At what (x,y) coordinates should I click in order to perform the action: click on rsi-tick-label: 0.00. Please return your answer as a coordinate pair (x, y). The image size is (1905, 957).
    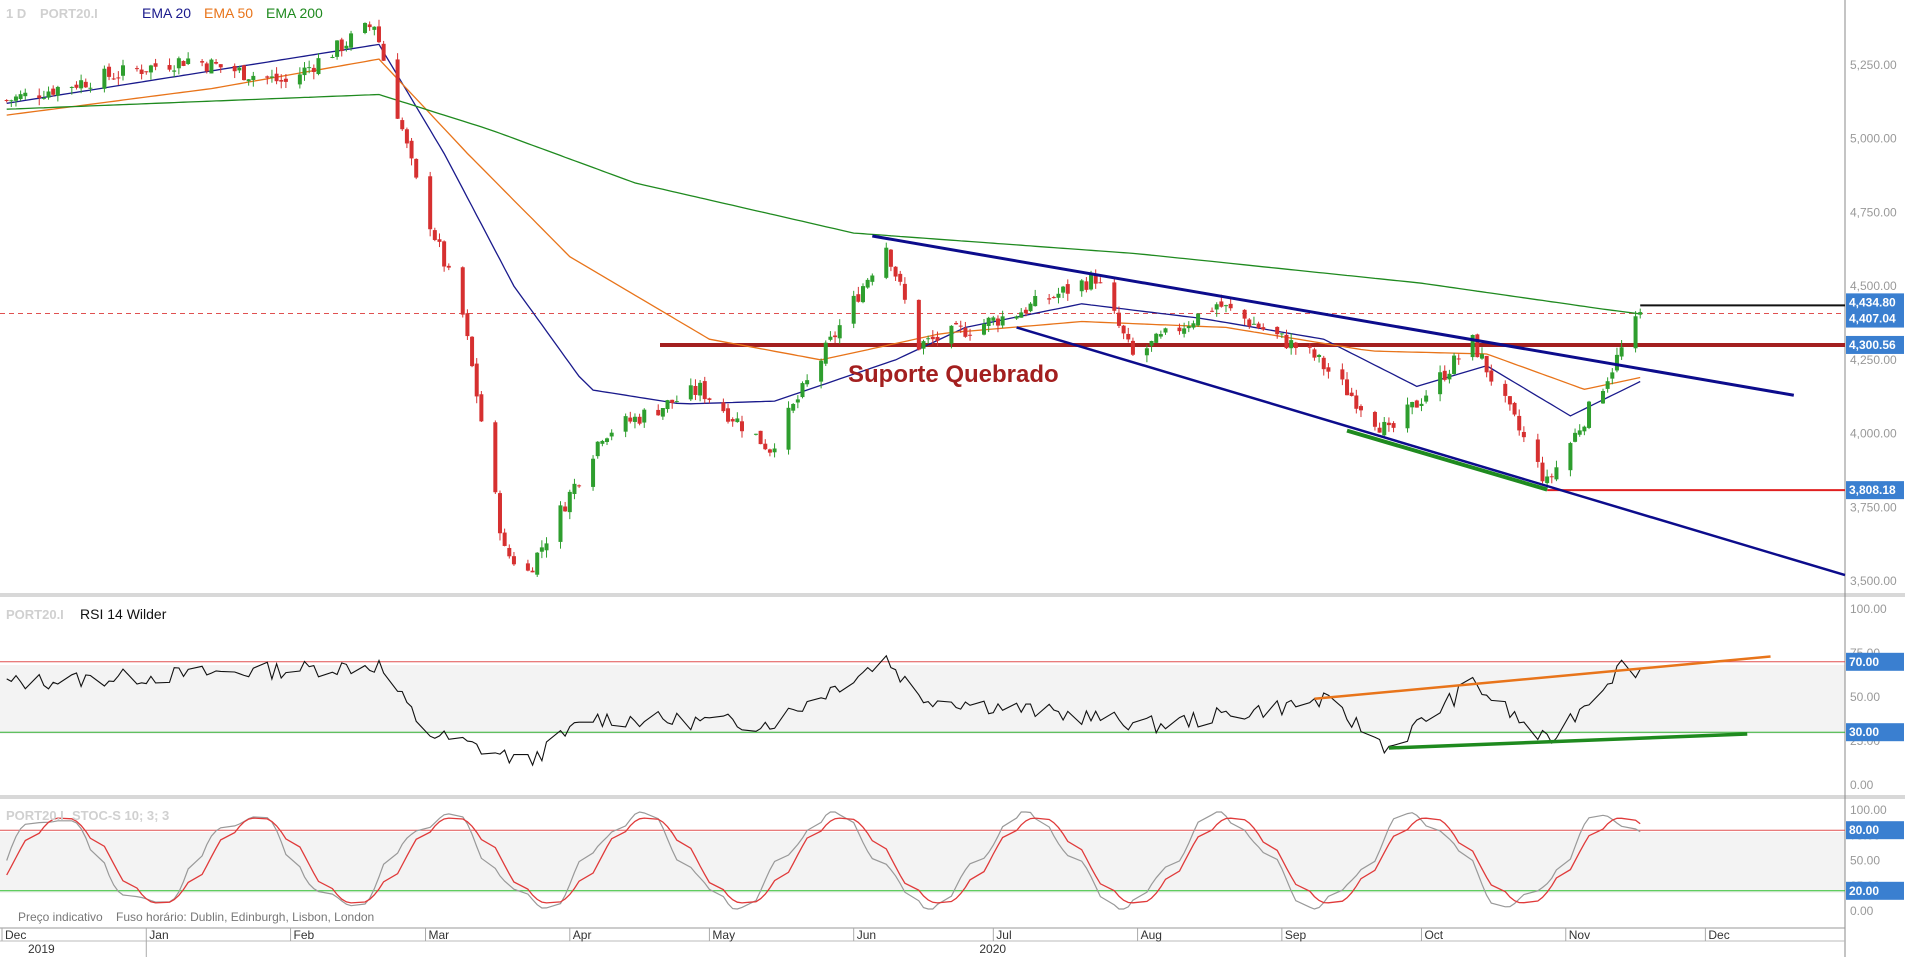
    Looking at the image, I should click on (1862, 785).